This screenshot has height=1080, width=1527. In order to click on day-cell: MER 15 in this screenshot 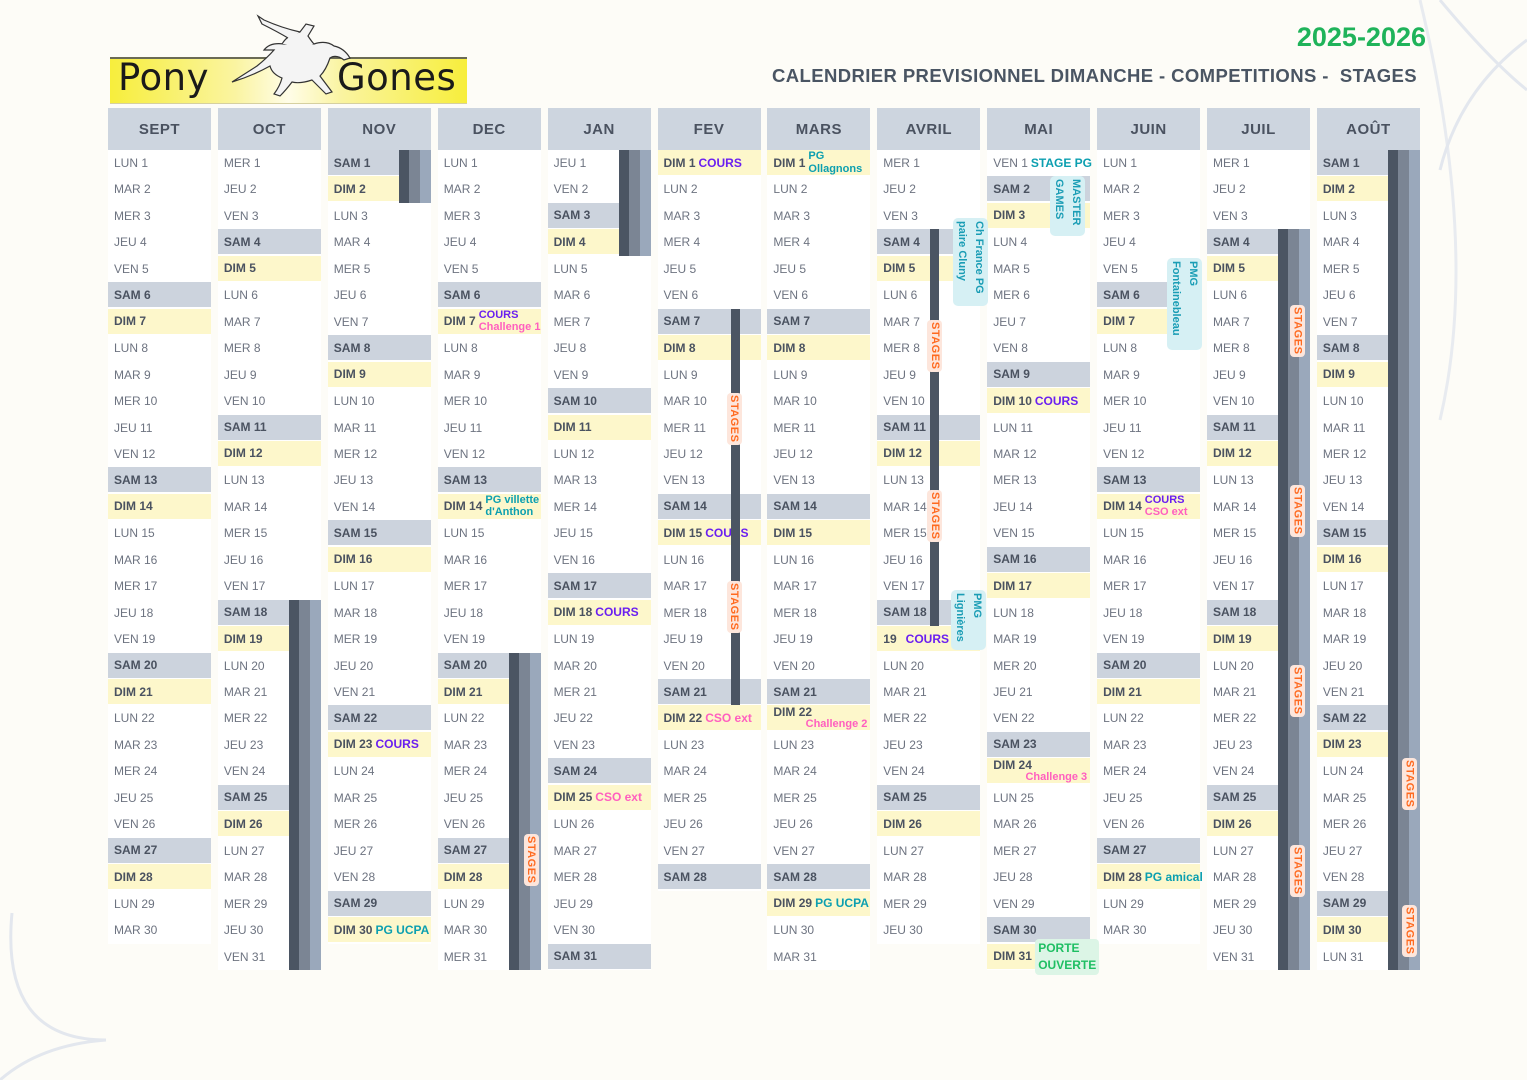, I will do `click(1258, 533)`.